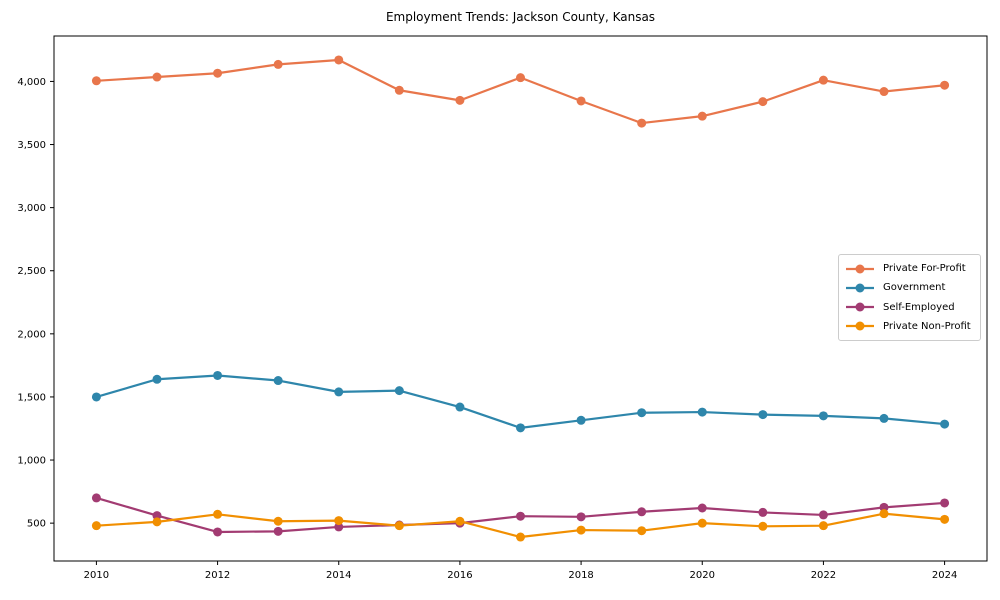 This screenshot has height=600, width=1000. I want to click on x-tick-label: 2010, so click(96, 575).